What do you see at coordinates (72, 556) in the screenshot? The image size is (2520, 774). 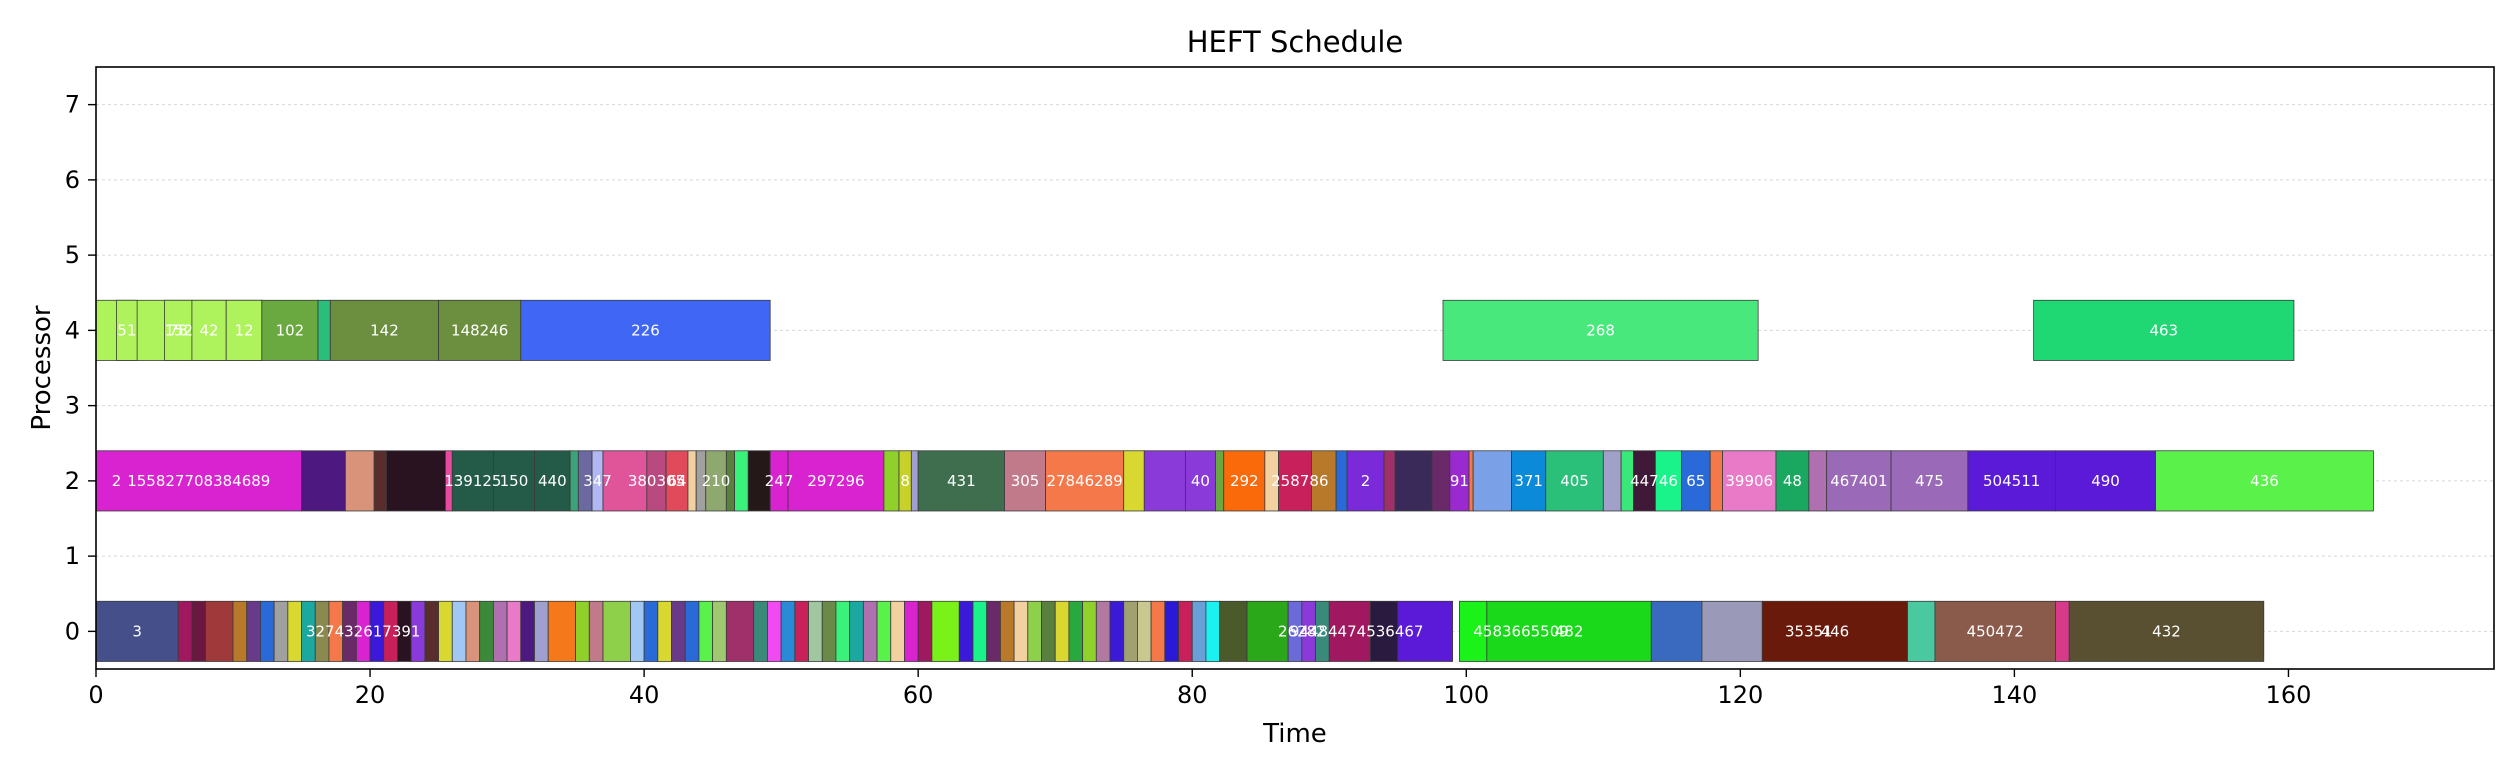 I see `y-tick-label-1: 1` at bounding box center [72, 556].